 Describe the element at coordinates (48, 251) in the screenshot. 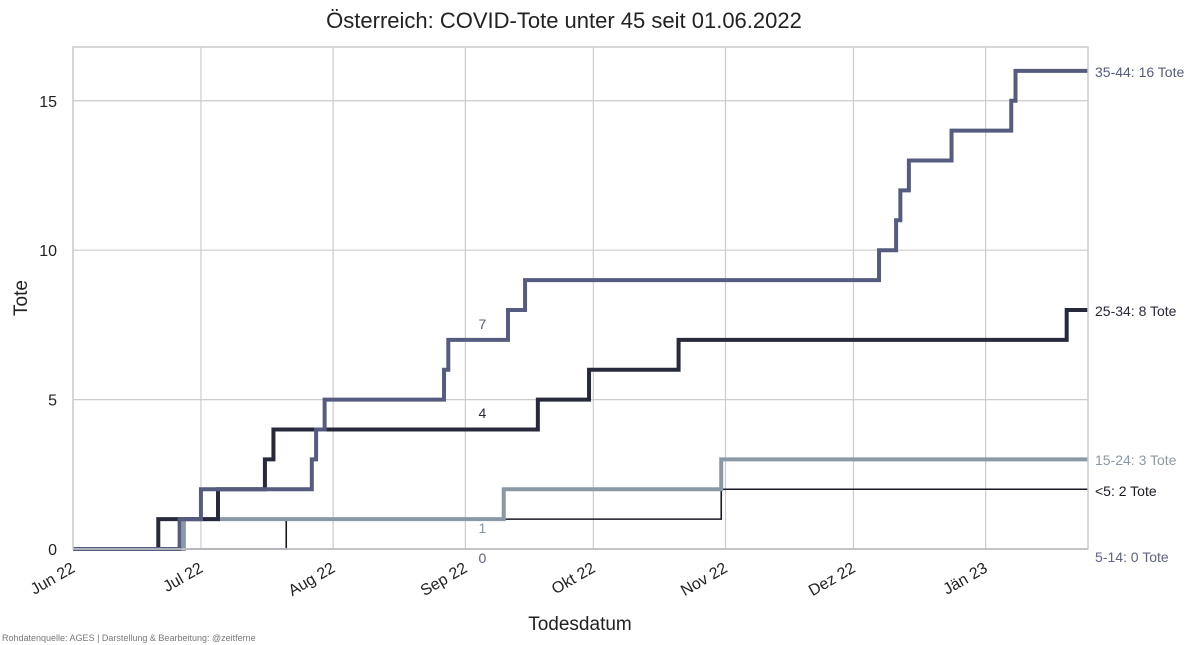

I see `y-tick-label: 10` at that location.